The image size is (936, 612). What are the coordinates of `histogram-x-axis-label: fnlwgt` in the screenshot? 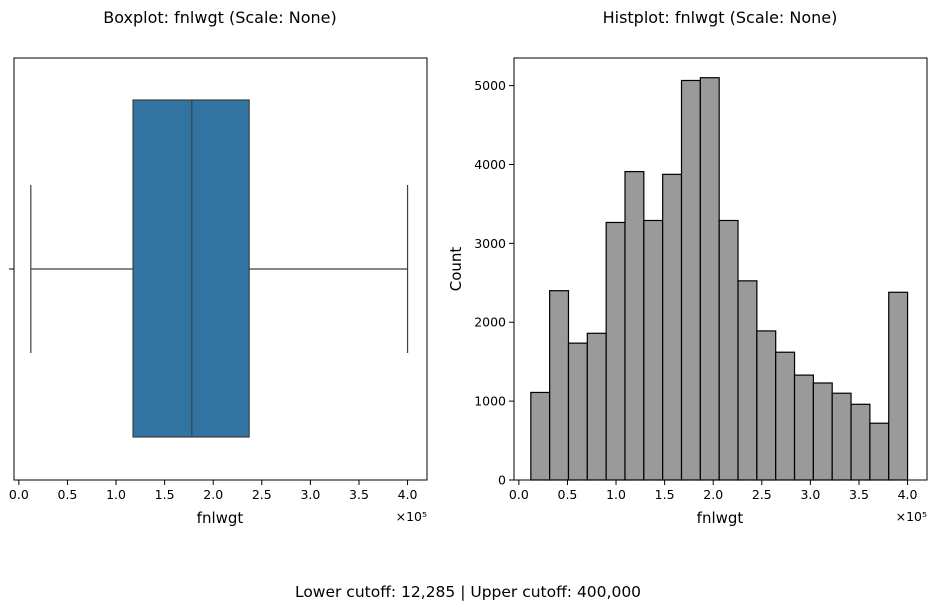 It's located at (720, 518).